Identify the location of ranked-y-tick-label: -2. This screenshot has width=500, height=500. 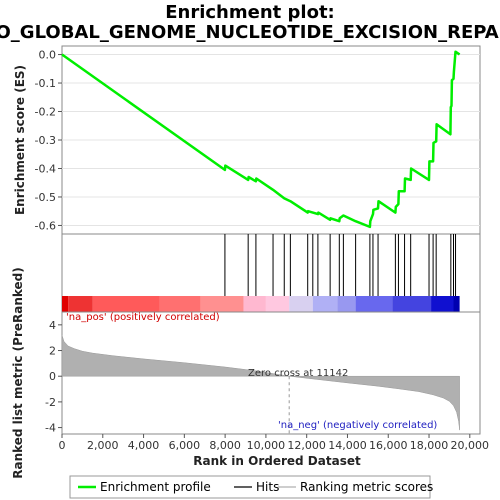
(50, 402).